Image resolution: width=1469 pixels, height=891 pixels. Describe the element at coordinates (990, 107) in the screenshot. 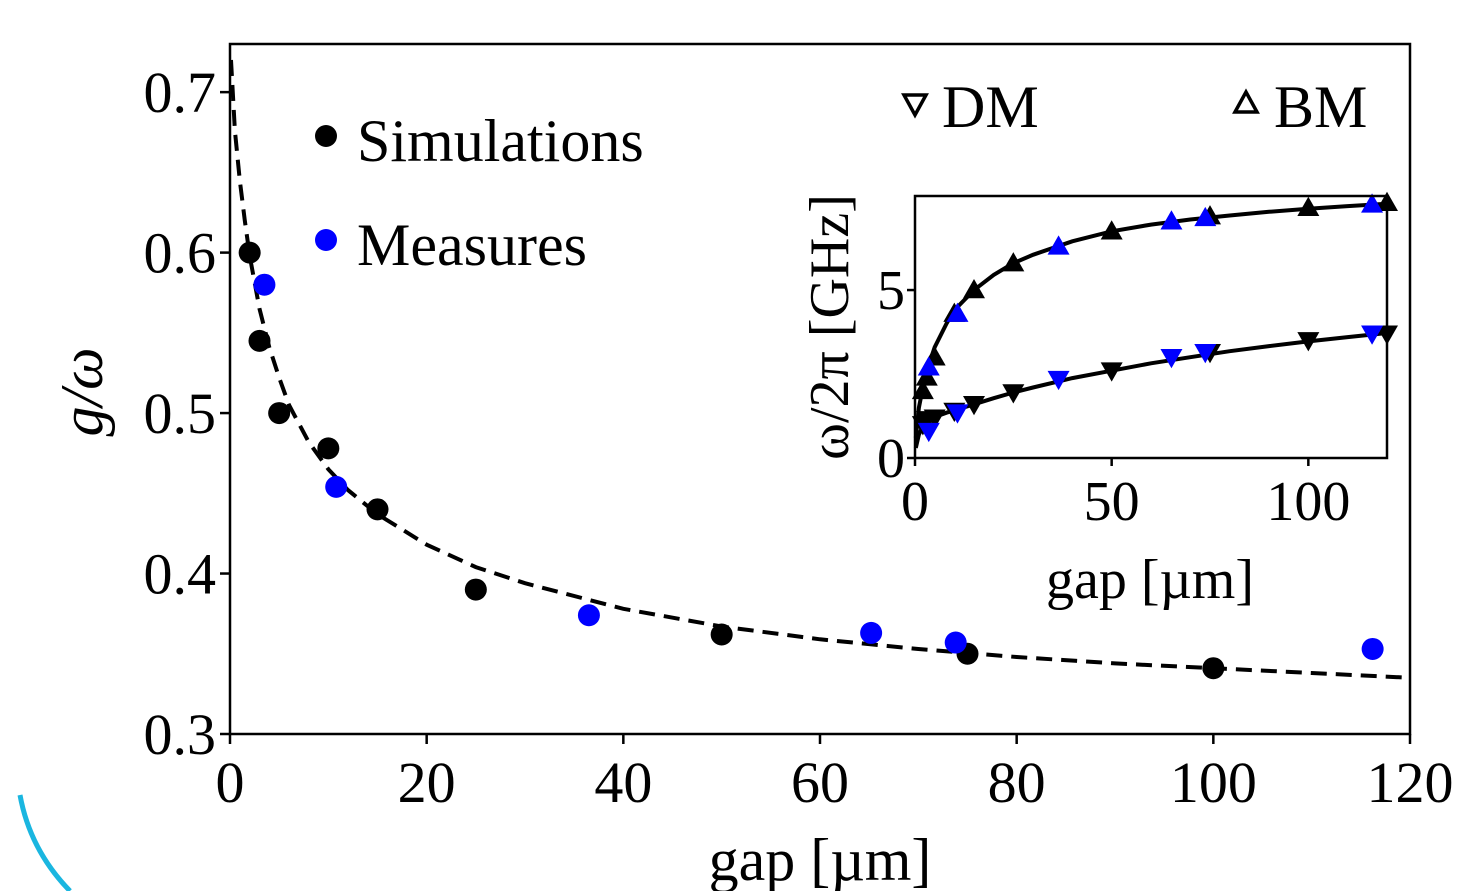

I see `legend-label-dm: DM` at that location.